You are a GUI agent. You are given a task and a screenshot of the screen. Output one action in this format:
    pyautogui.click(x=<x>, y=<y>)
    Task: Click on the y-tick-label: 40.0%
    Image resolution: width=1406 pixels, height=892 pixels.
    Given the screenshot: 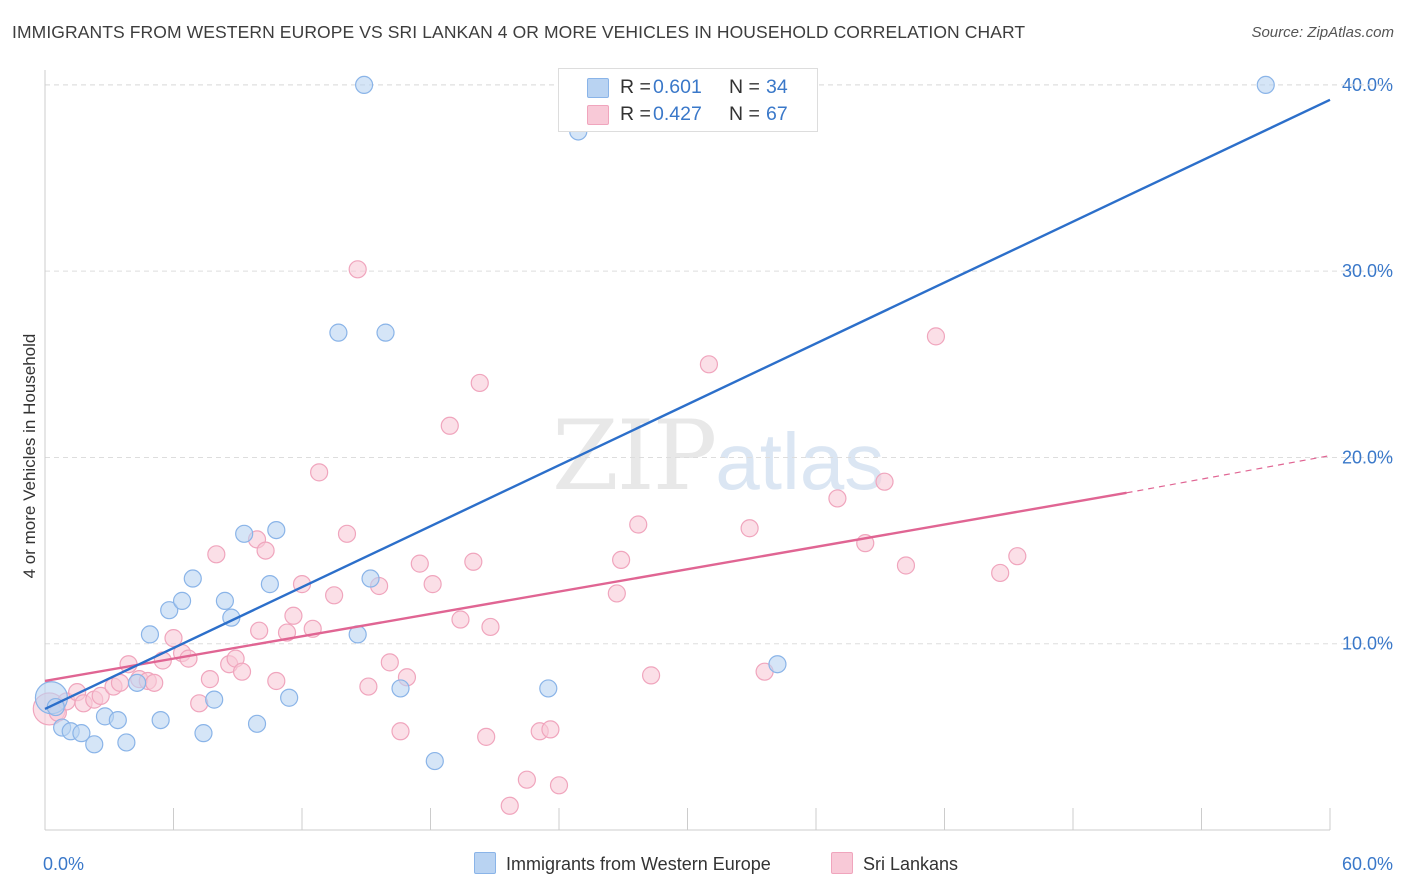 What is the action you would take?
    pyautogui.click(x=1367, y=85)
    